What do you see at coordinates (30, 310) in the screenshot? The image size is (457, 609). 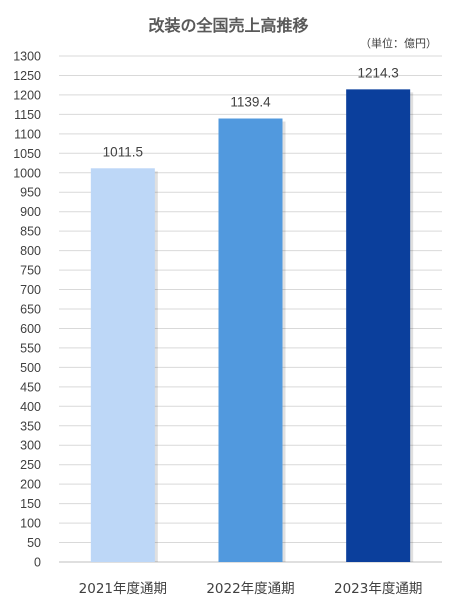 I see `y-tick-label: 650` at bounding box center [30, 310].